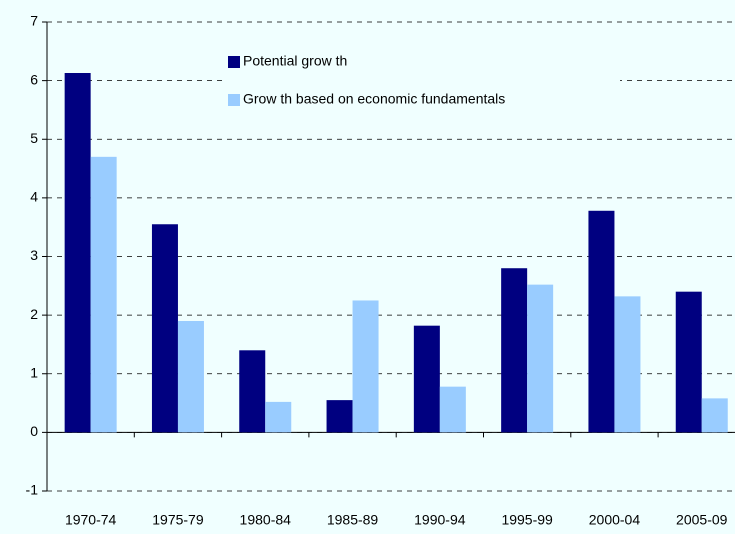 Image resolution: width=735 pixels, height=534 pixels. I want to click on y-tick-label: 0, so click(34, 431).